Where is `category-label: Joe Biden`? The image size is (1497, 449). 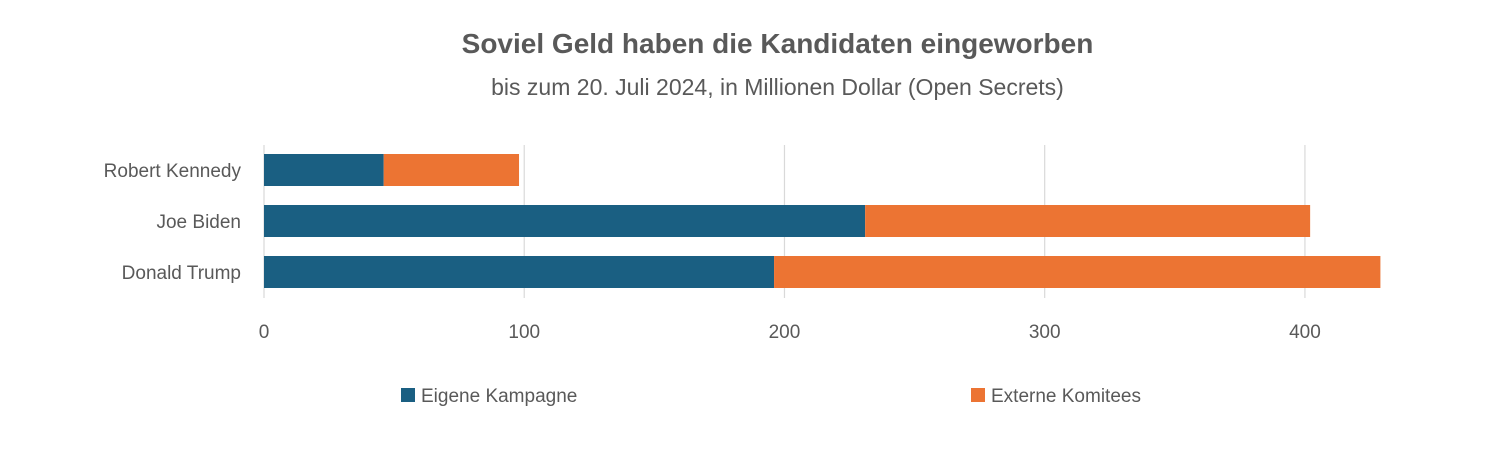 category-label: Joe Biden is located at coordinates (198, 222).